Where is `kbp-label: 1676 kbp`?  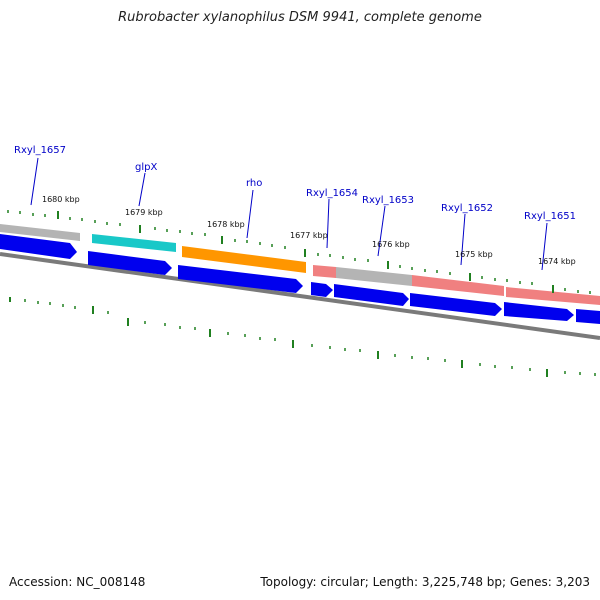
kbp-label: 1676 kbp is located at coordinates (391, 244).